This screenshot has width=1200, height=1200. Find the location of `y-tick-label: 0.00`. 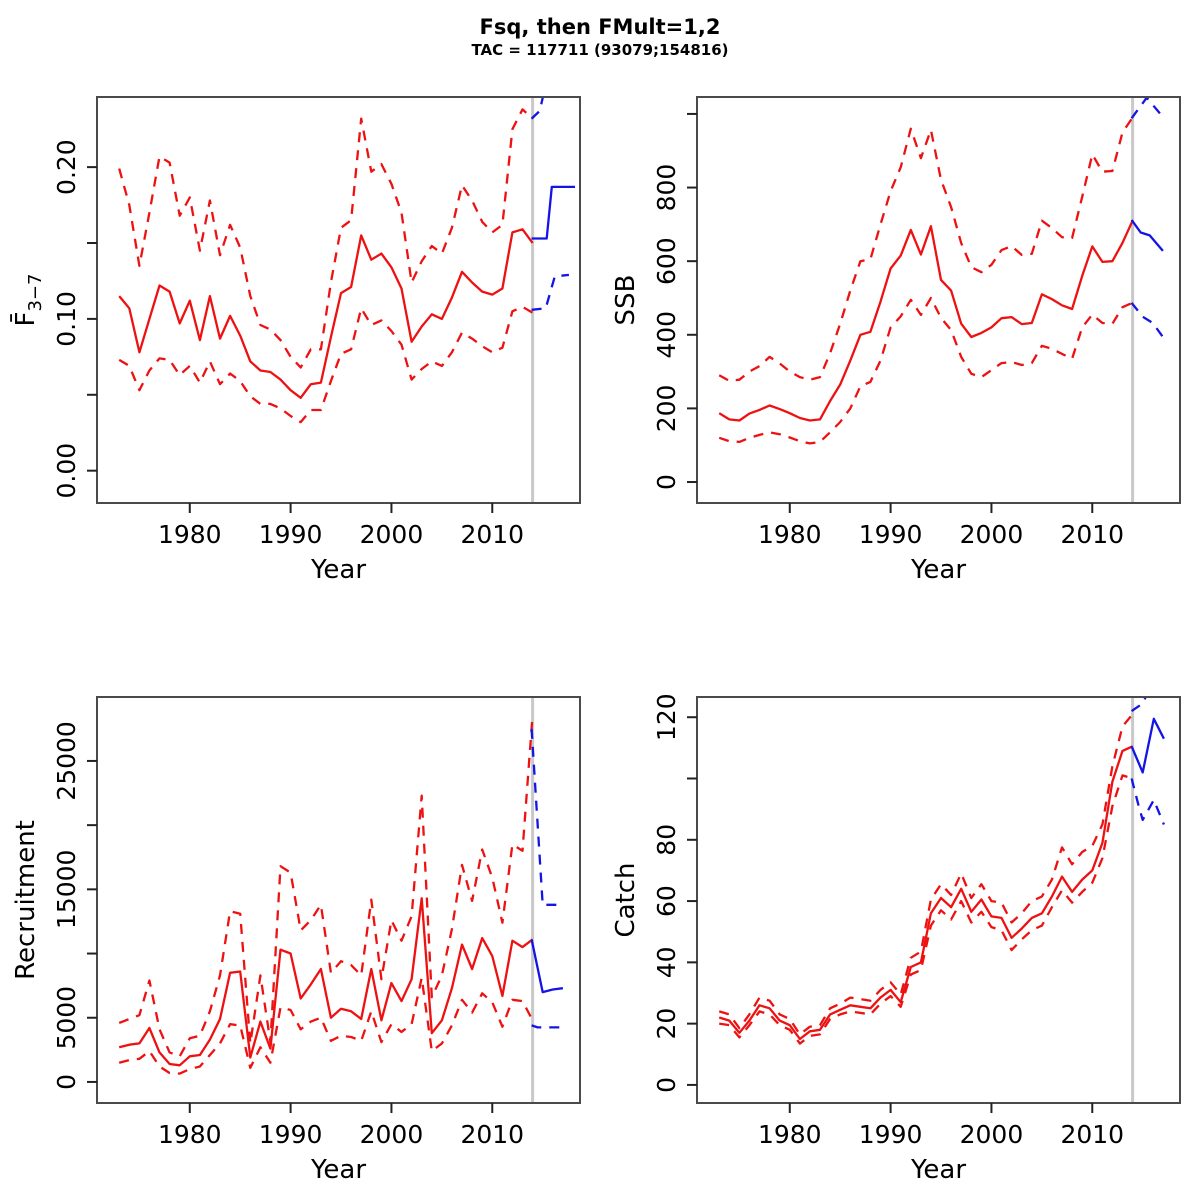

y-tick-label: 0.00 is located at coordinates (66, 471).